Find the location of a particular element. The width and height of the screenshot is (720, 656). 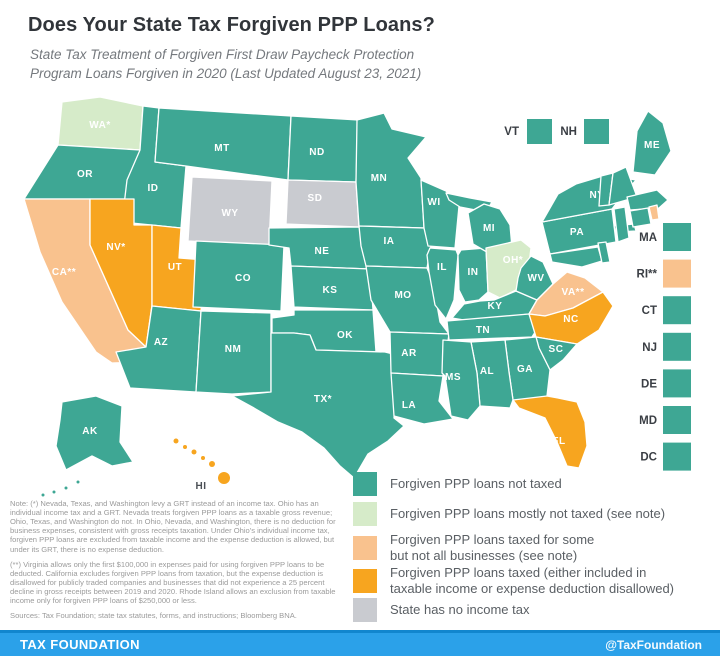

right-legend-swatch-NJ is located at coordinates (677, 346).